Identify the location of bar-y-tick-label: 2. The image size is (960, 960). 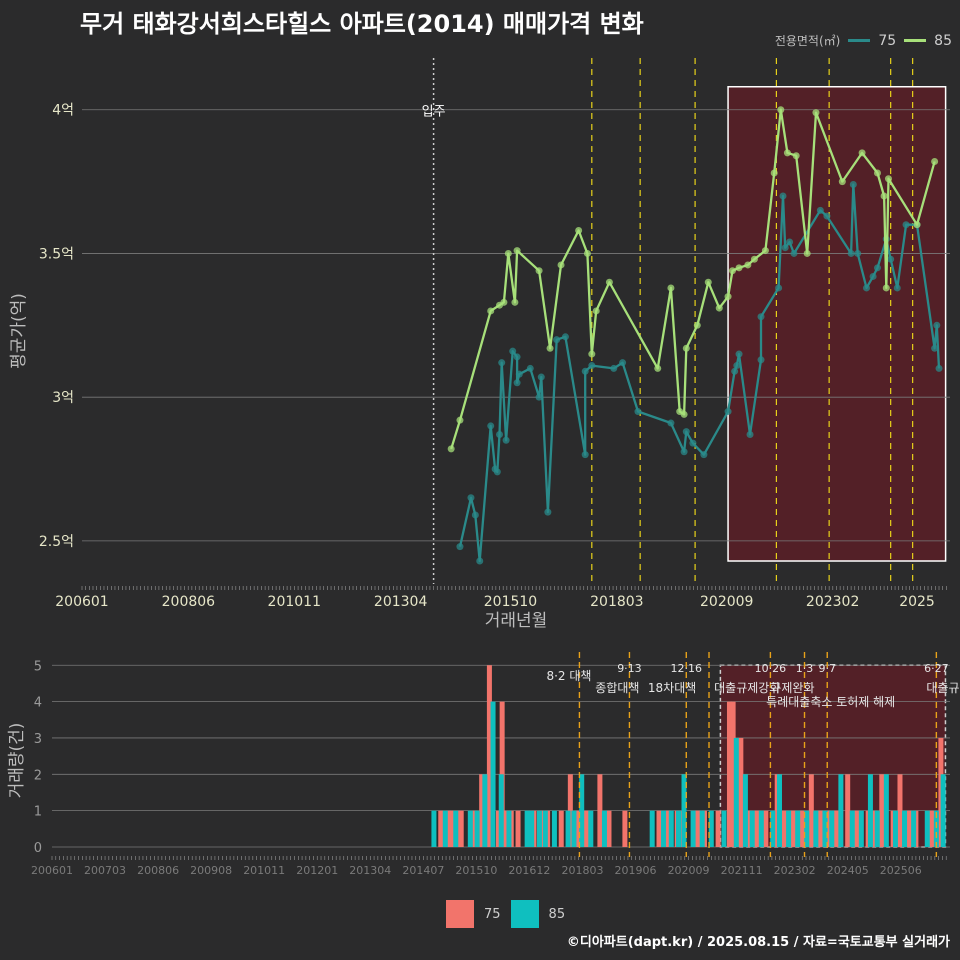
(38, 775).